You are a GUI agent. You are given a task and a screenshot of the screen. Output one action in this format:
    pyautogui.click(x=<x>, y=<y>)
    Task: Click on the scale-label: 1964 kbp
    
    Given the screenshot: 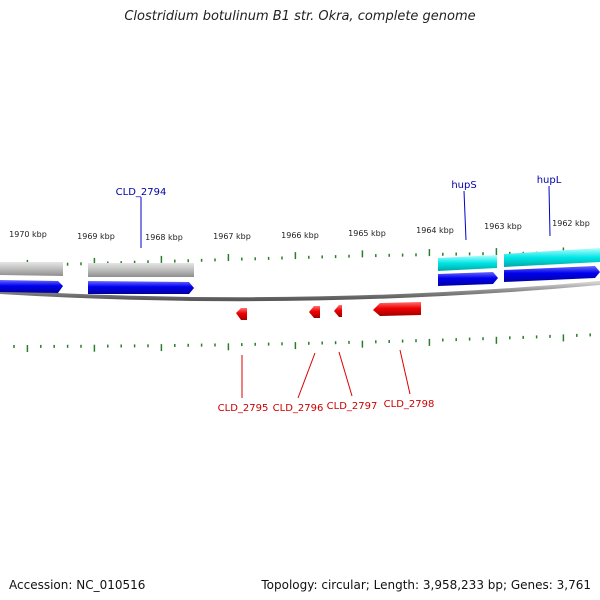 What is the action you would take?
    pyautogui.click(x=435, y=230)
    